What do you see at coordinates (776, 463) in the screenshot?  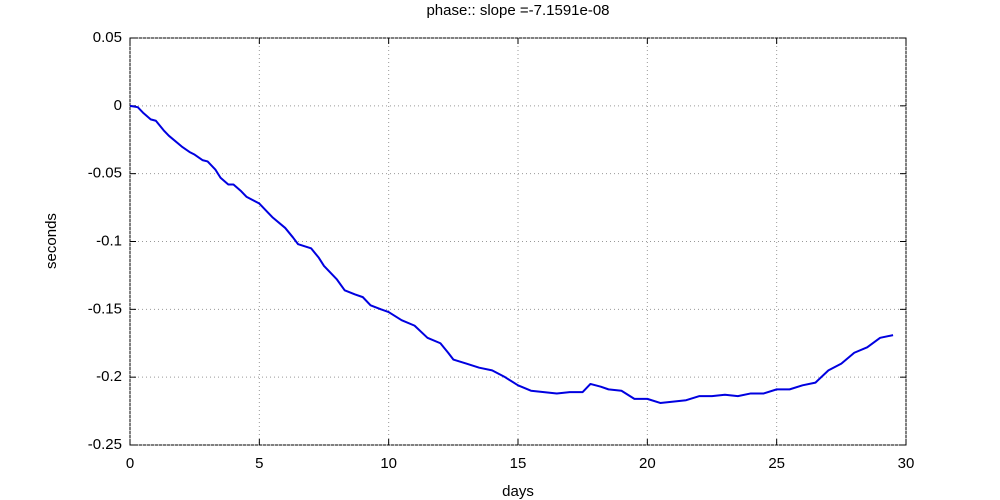 I see `x-tick-label: 25` at bounding box center [776, 463].